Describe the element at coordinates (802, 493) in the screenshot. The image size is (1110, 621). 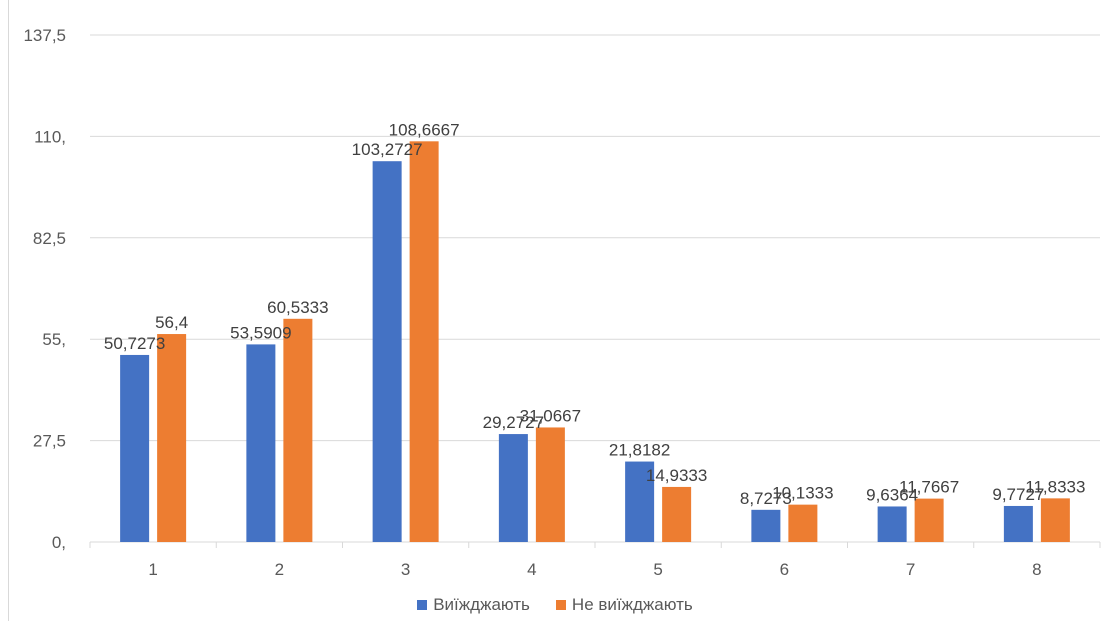
I see `data-label-series-2: 10,1333` at that location.